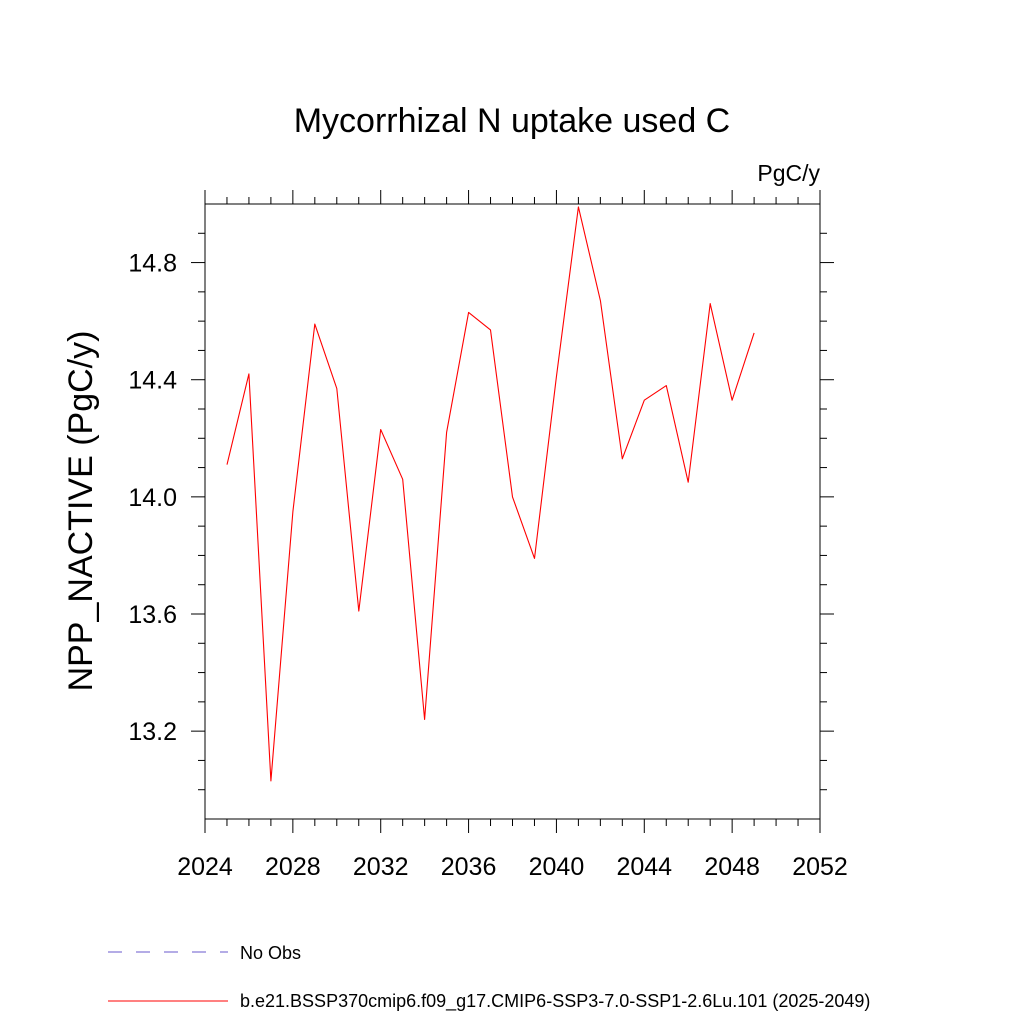 The width and height of the screenshot is (1024, 1024). I want to click on x-tick-label: 2040, so click(557, 867).